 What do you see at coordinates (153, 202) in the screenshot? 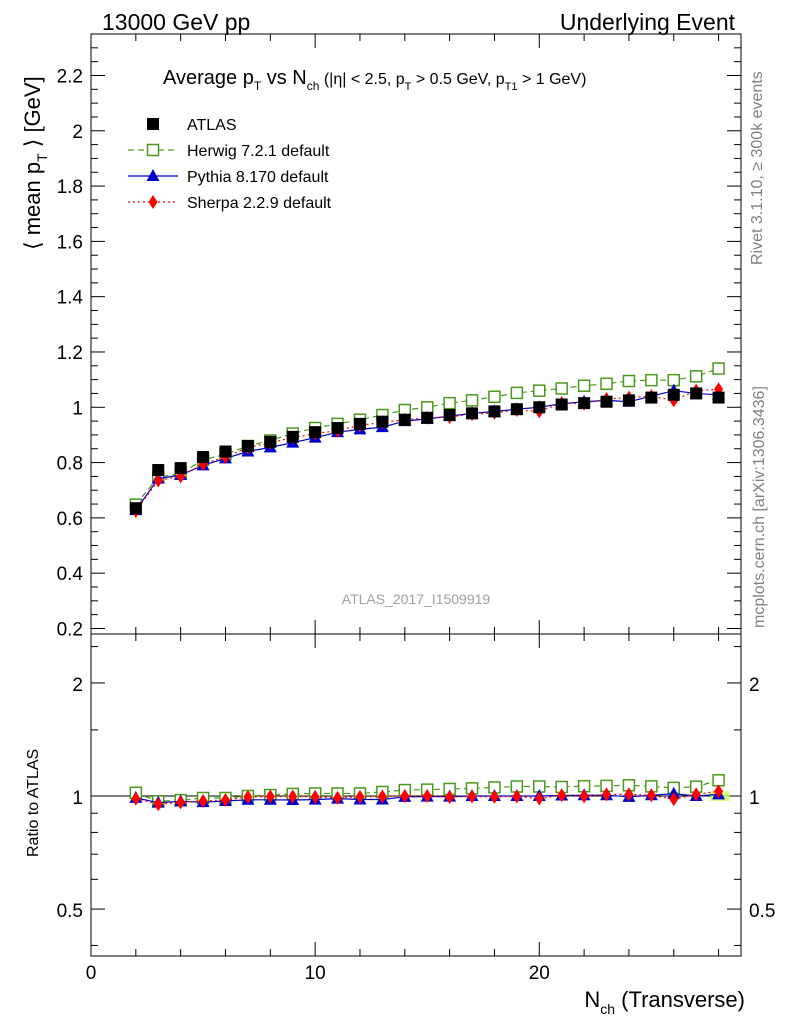
I see `legend-marker-sherpa` at bounding box center [153, 202].